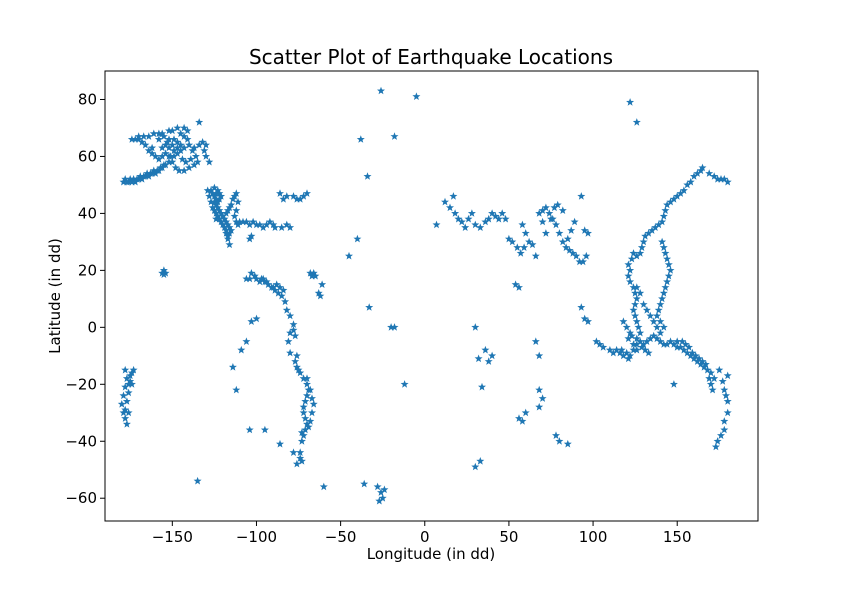  Describe the element at coordinates (593, 537) in the screenshot. I see `x-tick-label: 100` at that location.